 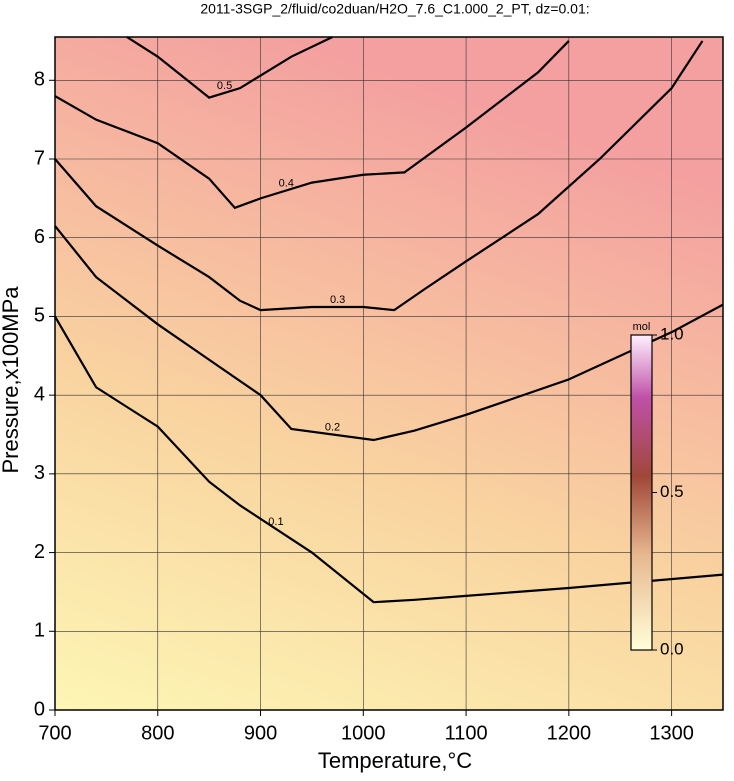 What do you see at coordinates (39, 473) in the screenshot?
I see `y-tick-label: 3` at bounding box center [39, 473].